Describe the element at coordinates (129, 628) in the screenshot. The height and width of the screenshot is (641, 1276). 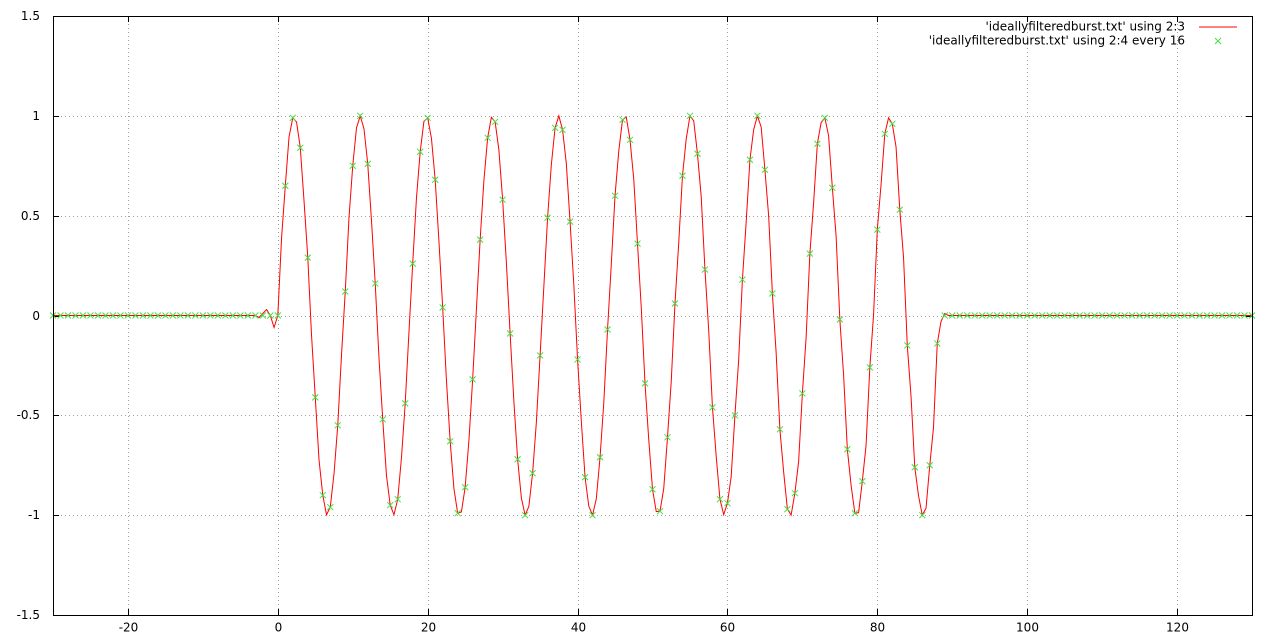
I see `x-tick-label: -20` at that location.